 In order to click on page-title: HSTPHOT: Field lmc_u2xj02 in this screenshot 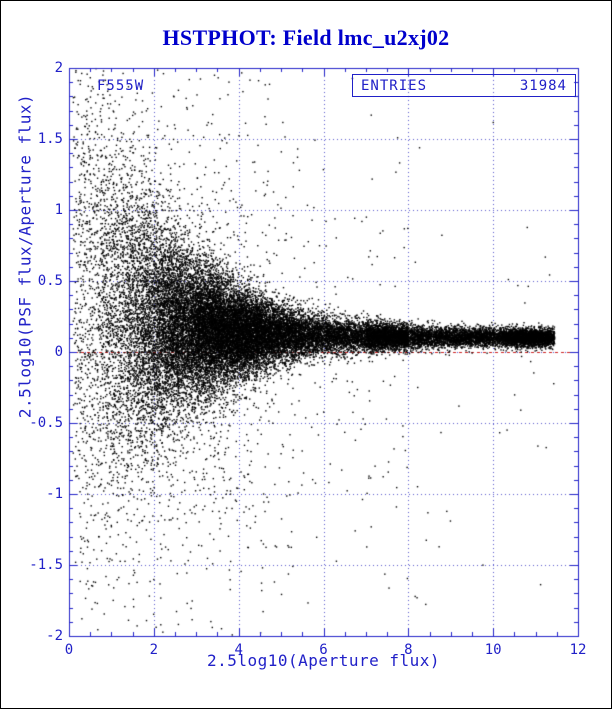, I will do `click(306, 37)`.